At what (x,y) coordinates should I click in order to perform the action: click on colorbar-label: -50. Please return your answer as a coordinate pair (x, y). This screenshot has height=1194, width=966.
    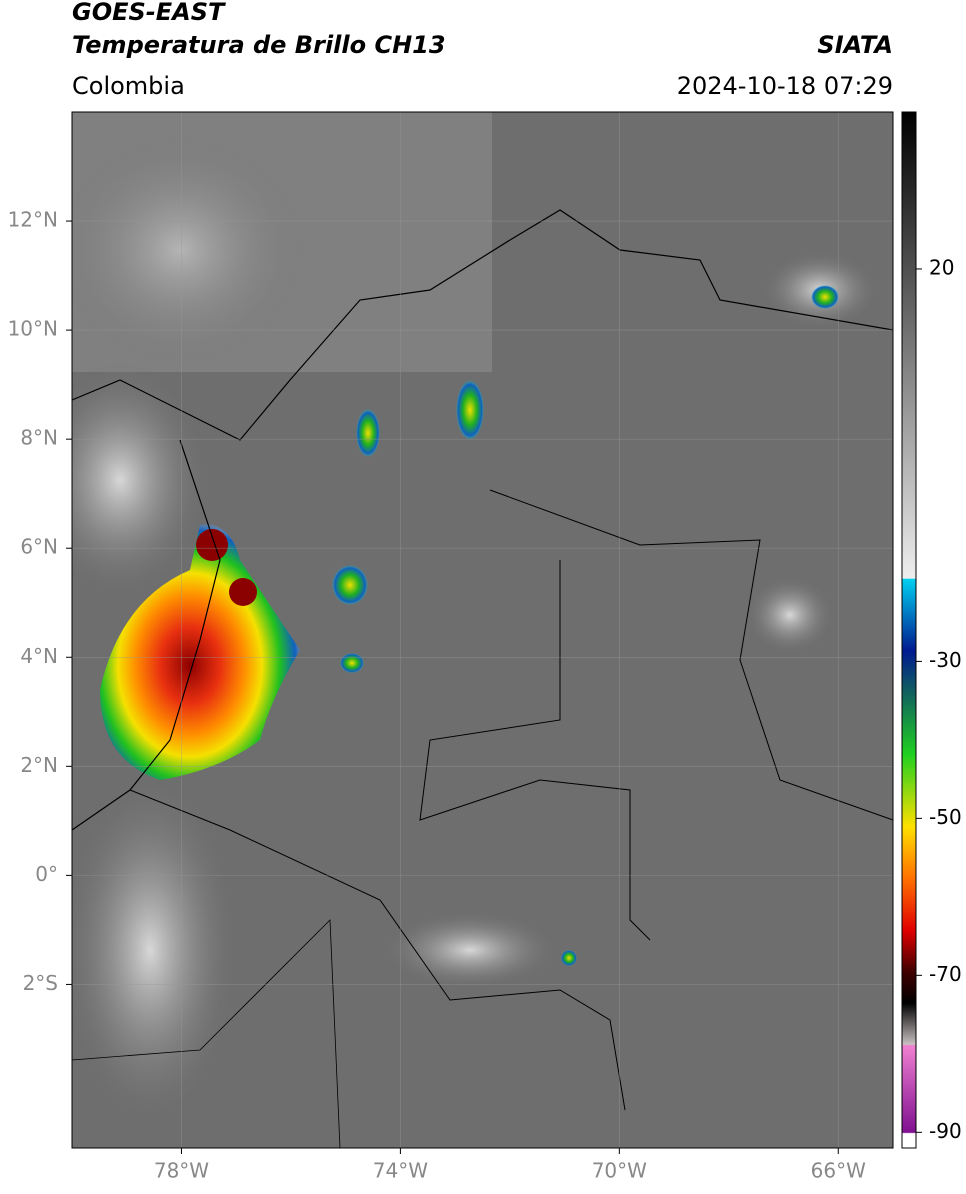
    Looking at the image, I should click on (945, 817).